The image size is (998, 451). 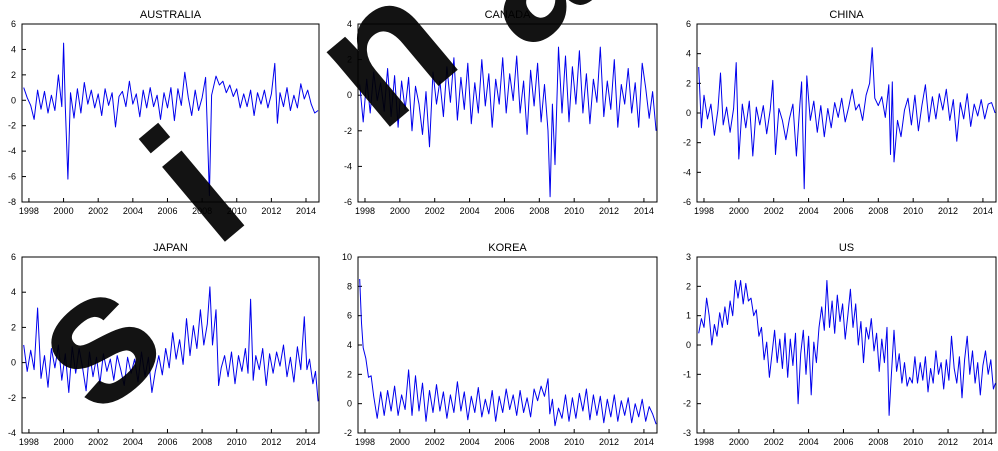 What do you see at coordinates (171, 15) in the screenshot?
I see `panel-title: AUSTRALIA` at bounding box center [171, 15].